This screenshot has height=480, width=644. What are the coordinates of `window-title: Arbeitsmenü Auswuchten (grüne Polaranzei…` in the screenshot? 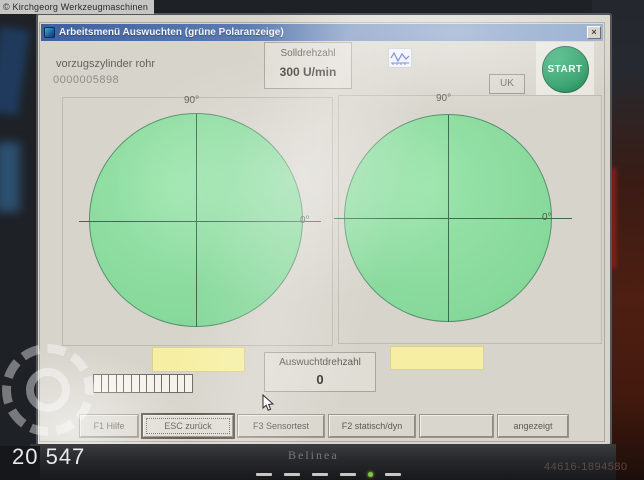 It's located at (171, 32).